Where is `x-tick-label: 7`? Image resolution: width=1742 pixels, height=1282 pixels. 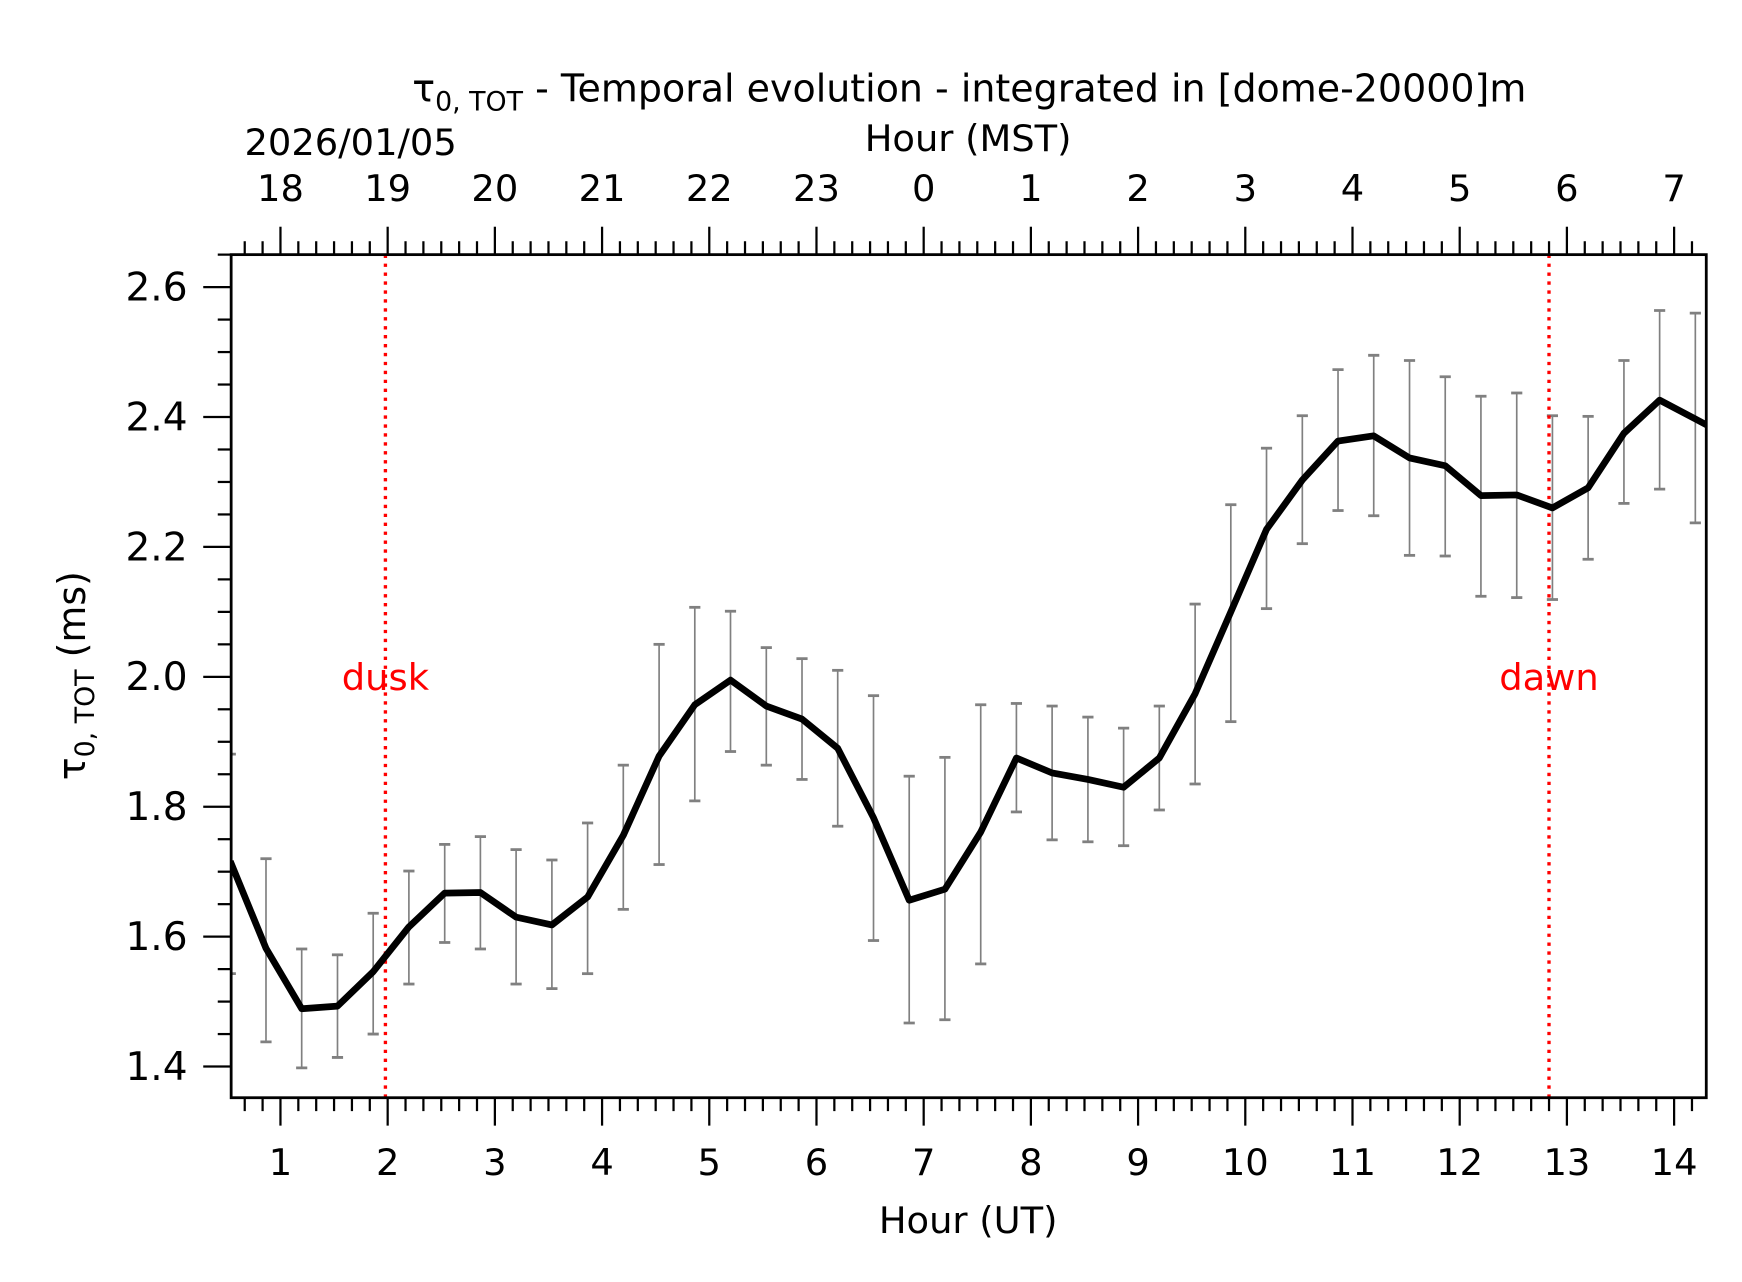
x-tick-label: 7 is located at coordinates (923, 1162).